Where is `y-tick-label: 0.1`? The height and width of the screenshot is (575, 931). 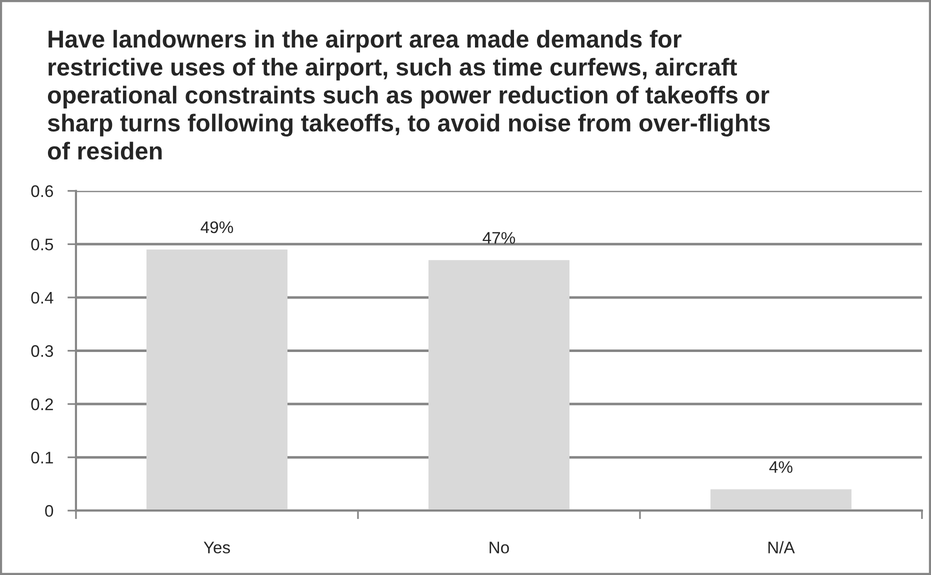
y-tick-label: 0.1 is located at coordinates (42, 458).